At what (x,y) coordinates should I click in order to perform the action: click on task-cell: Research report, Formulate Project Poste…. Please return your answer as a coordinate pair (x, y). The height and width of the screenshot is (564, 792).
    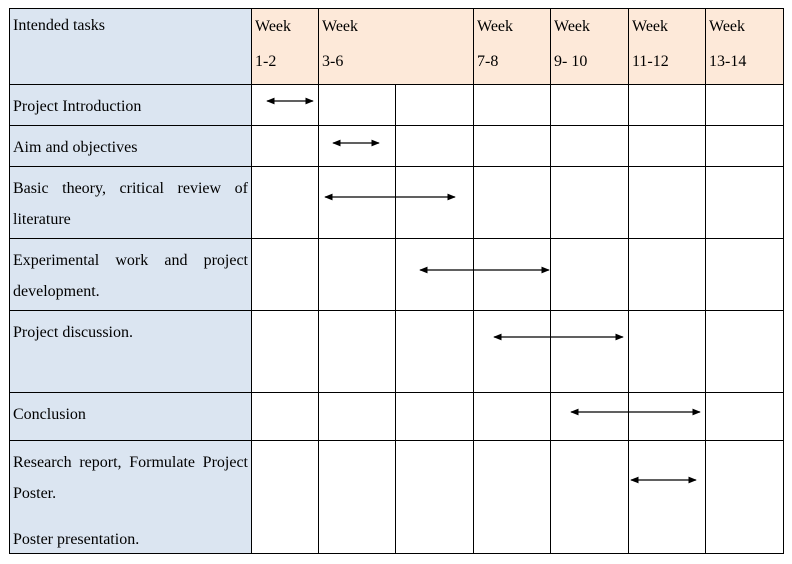
    Looking at the image, I should click on (130, 497).